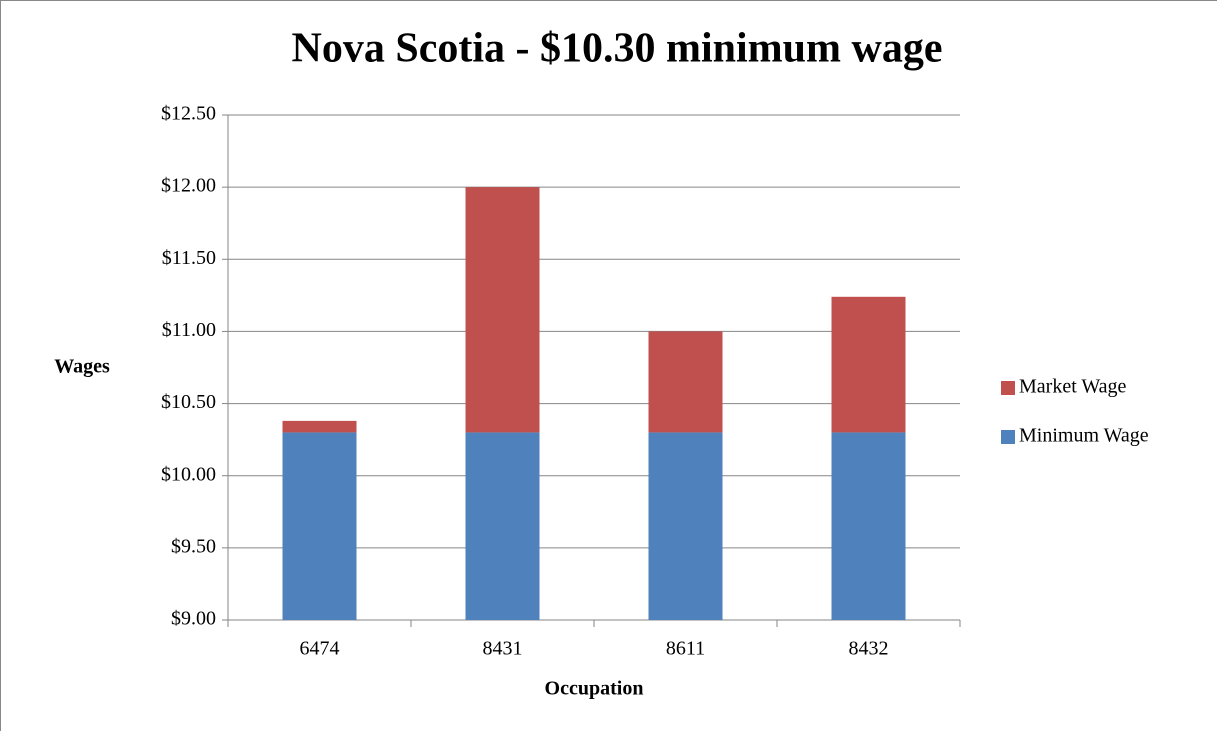 The height and width of the screenshot is (731, 1217). Describe the element at coordinates (869, 649) in the screenshot. I see `x-tick-label: 8432` at that location.